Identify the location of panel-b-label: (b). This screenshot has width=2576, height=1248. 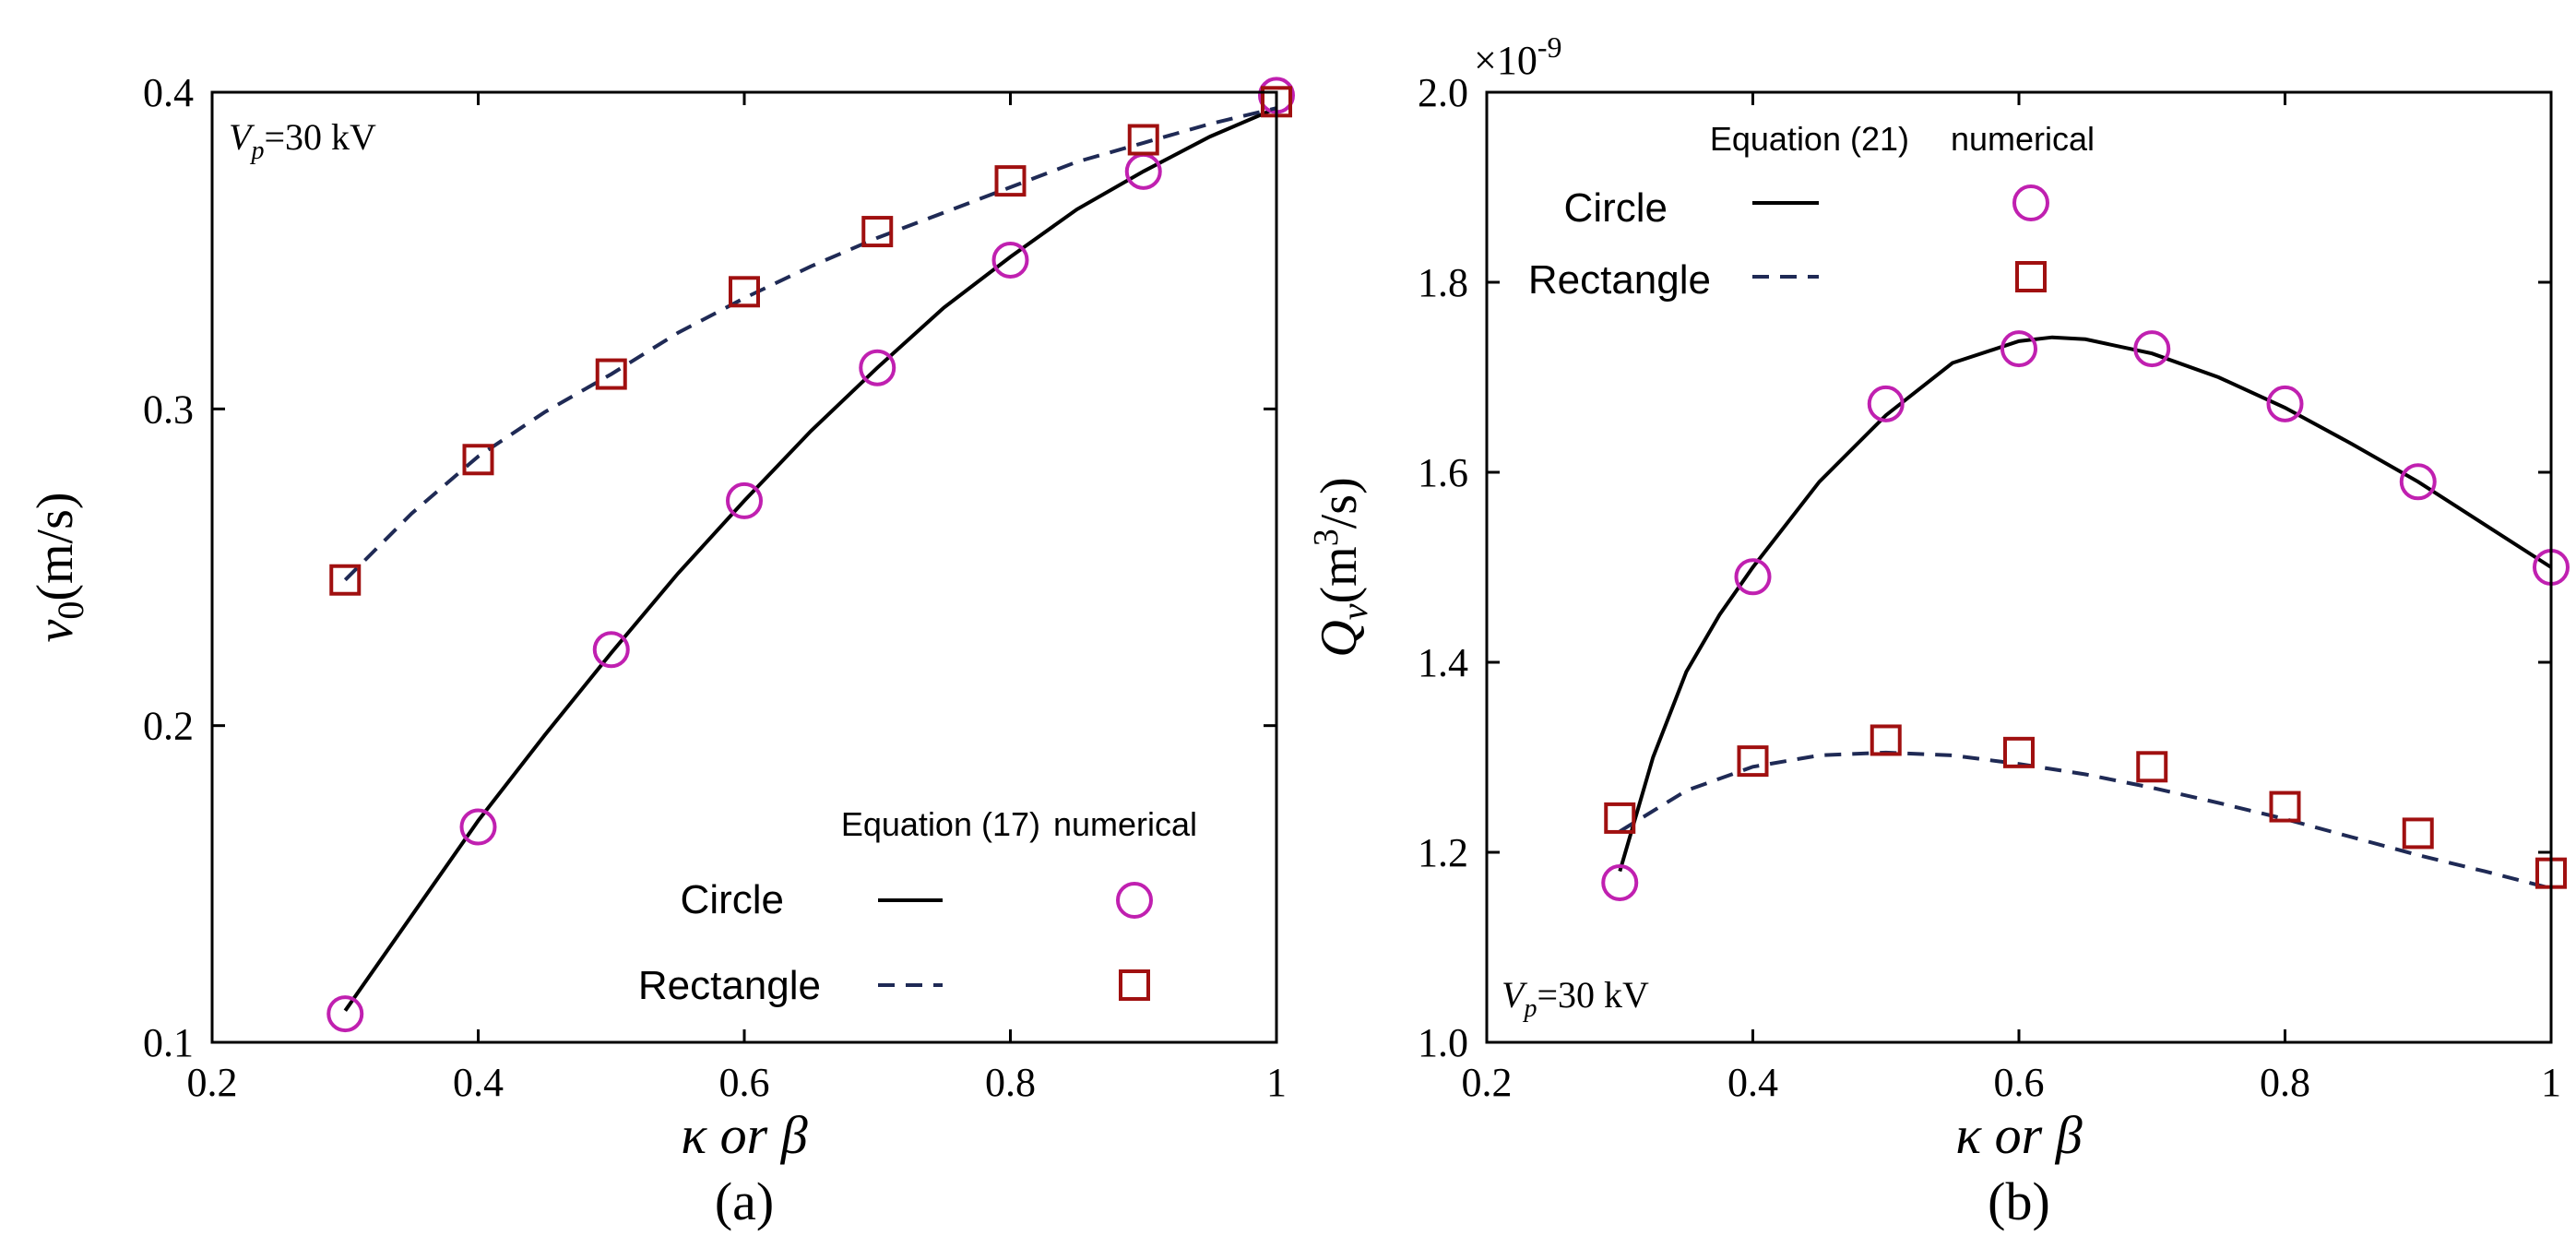
(2019, 1201).